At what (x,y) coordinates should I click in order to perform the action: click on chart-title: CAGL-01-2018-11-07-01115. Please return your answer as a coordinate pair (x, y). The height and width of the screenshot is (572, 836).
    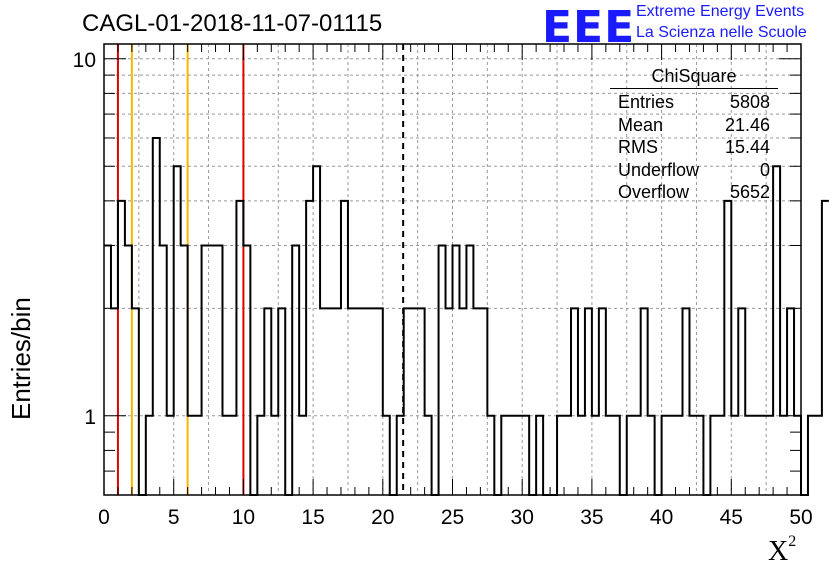
    Looking at the image, I should click on (232, 23).